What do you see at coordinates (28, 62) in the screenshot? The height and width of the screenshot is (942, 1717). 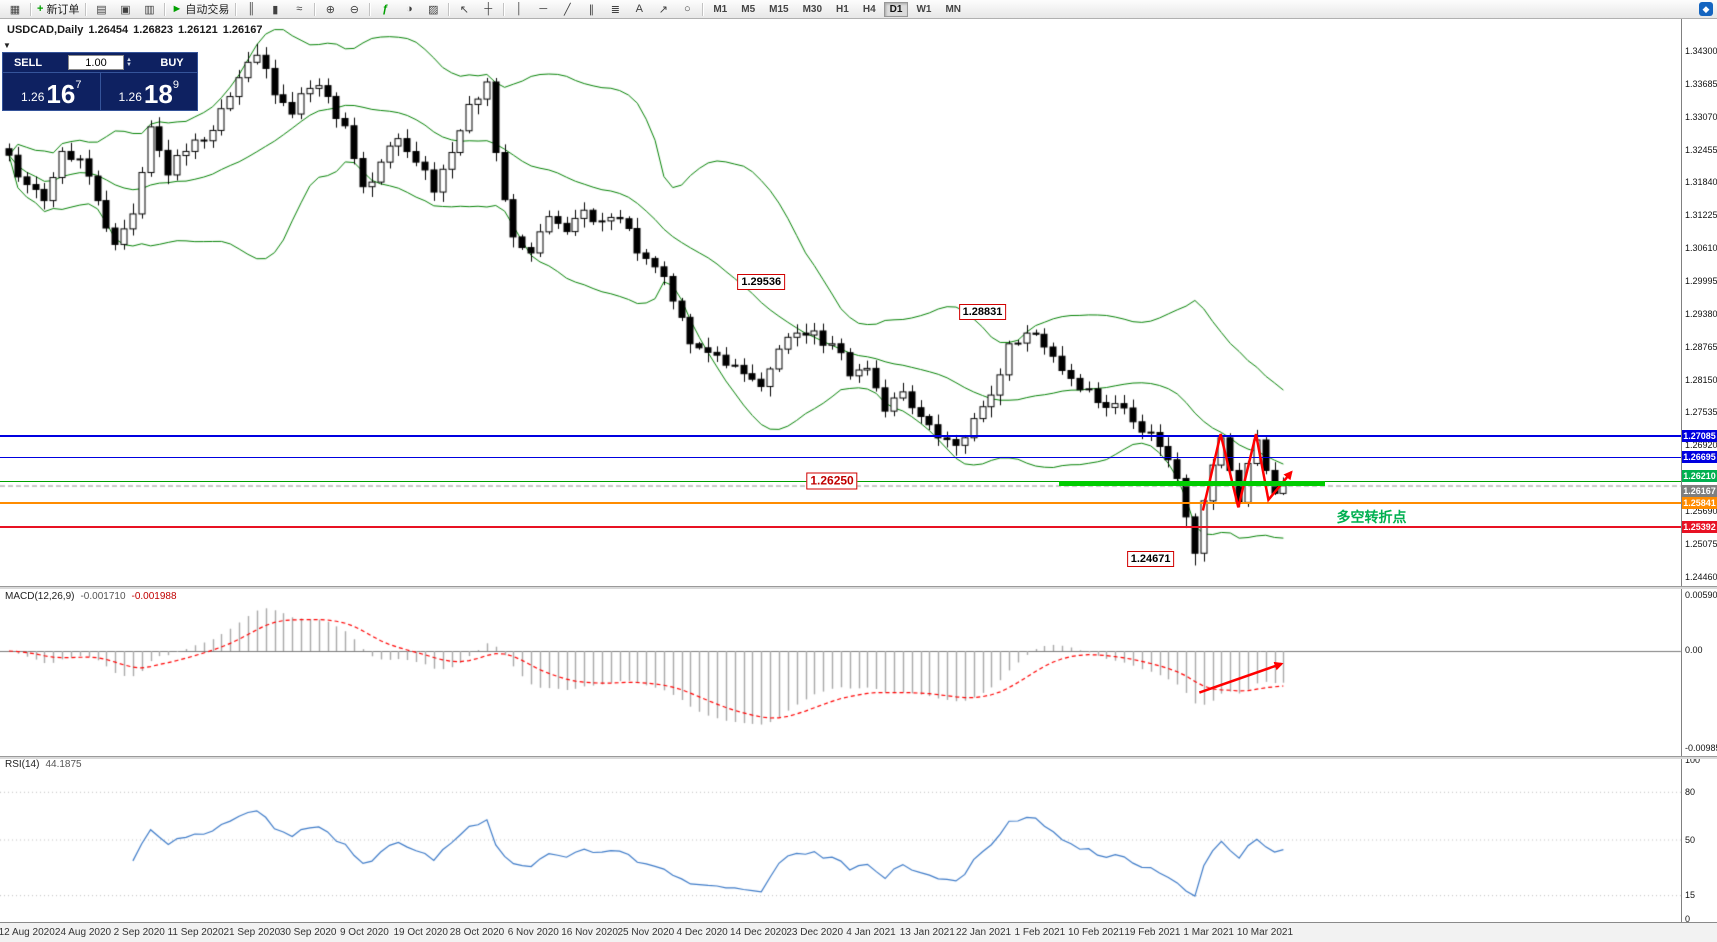 I see `sell-button: SELL` at bounding box center [28, 62].